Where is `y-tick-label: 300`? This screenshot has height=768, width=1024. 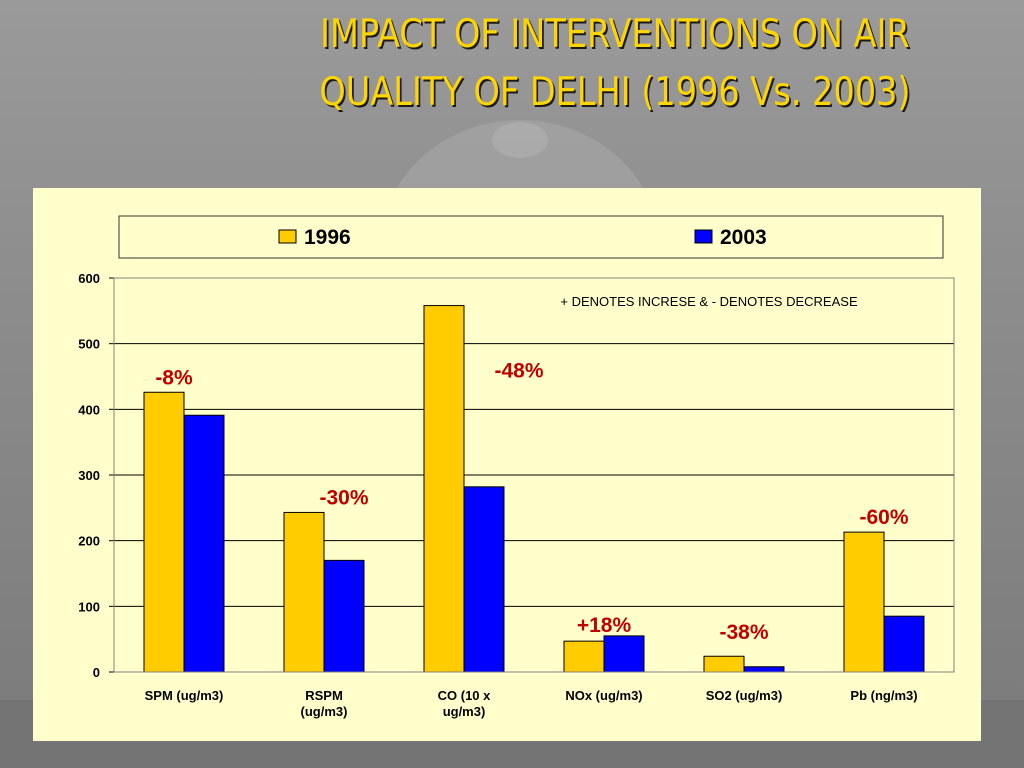 y-tick-label: 300 is located at coordinates (89, 475).